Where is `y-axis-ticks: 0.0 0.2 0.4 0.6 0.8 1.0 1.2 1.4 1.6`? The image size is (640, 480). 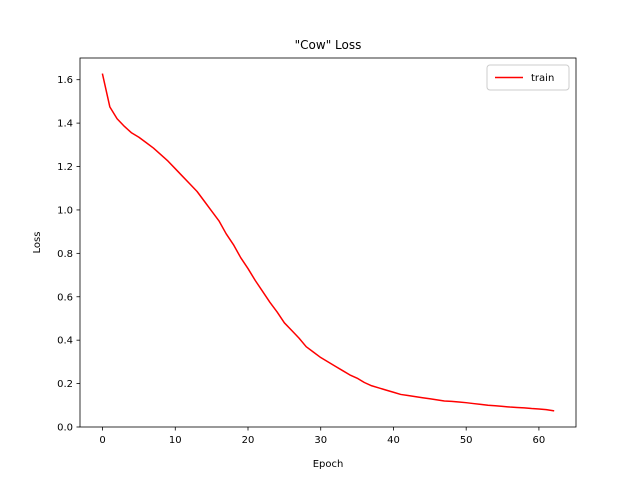 y-axis-ticks: 0.0 0.2 0.4 0.6 0.8 1.0 1.2 1.4 1.6 is located at coordinates (68, 254).